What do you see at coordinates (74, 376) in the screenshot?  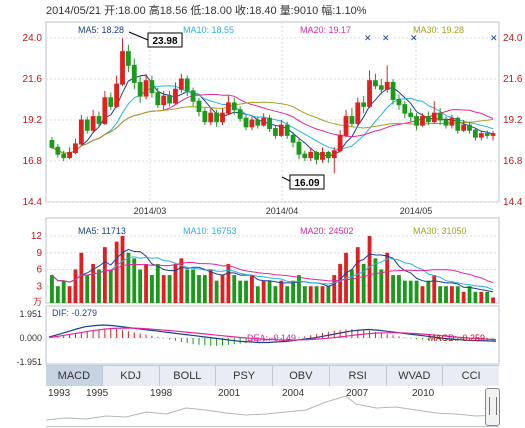 I see `tab-macd: MACD` at bounding box center [74, 376].